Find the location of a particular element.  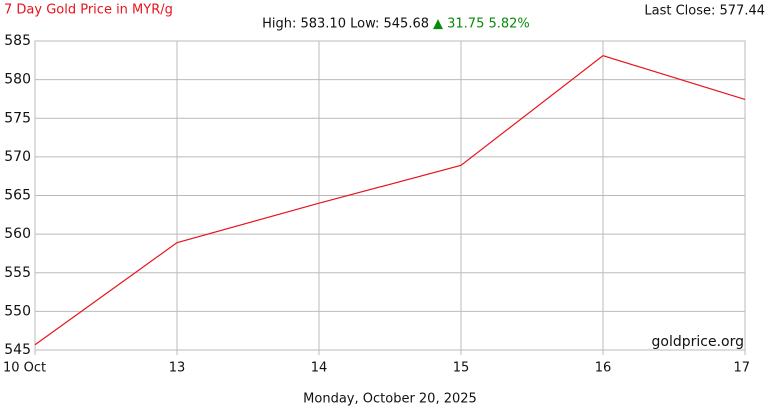

x-tick-label: 14 is located at coordinates (319, 368).